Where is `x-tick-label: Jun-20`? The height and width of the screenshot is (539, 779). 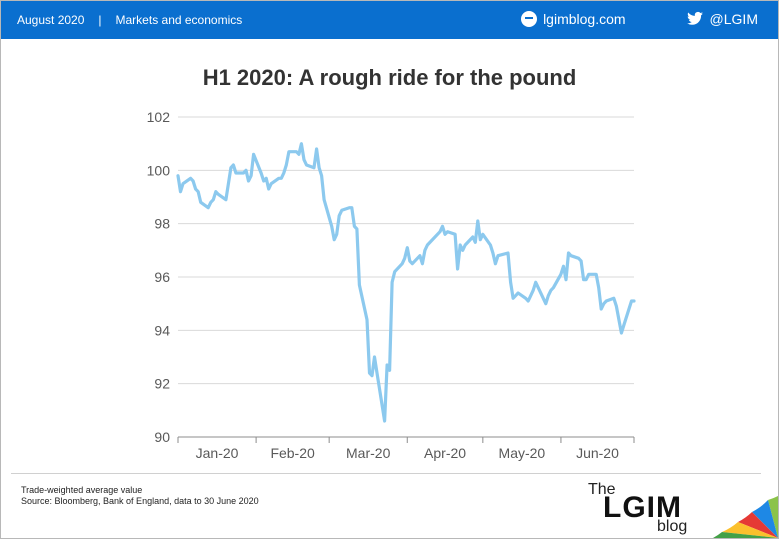
x-tick-label: Jun-20 is located at coordinates (597, 453).